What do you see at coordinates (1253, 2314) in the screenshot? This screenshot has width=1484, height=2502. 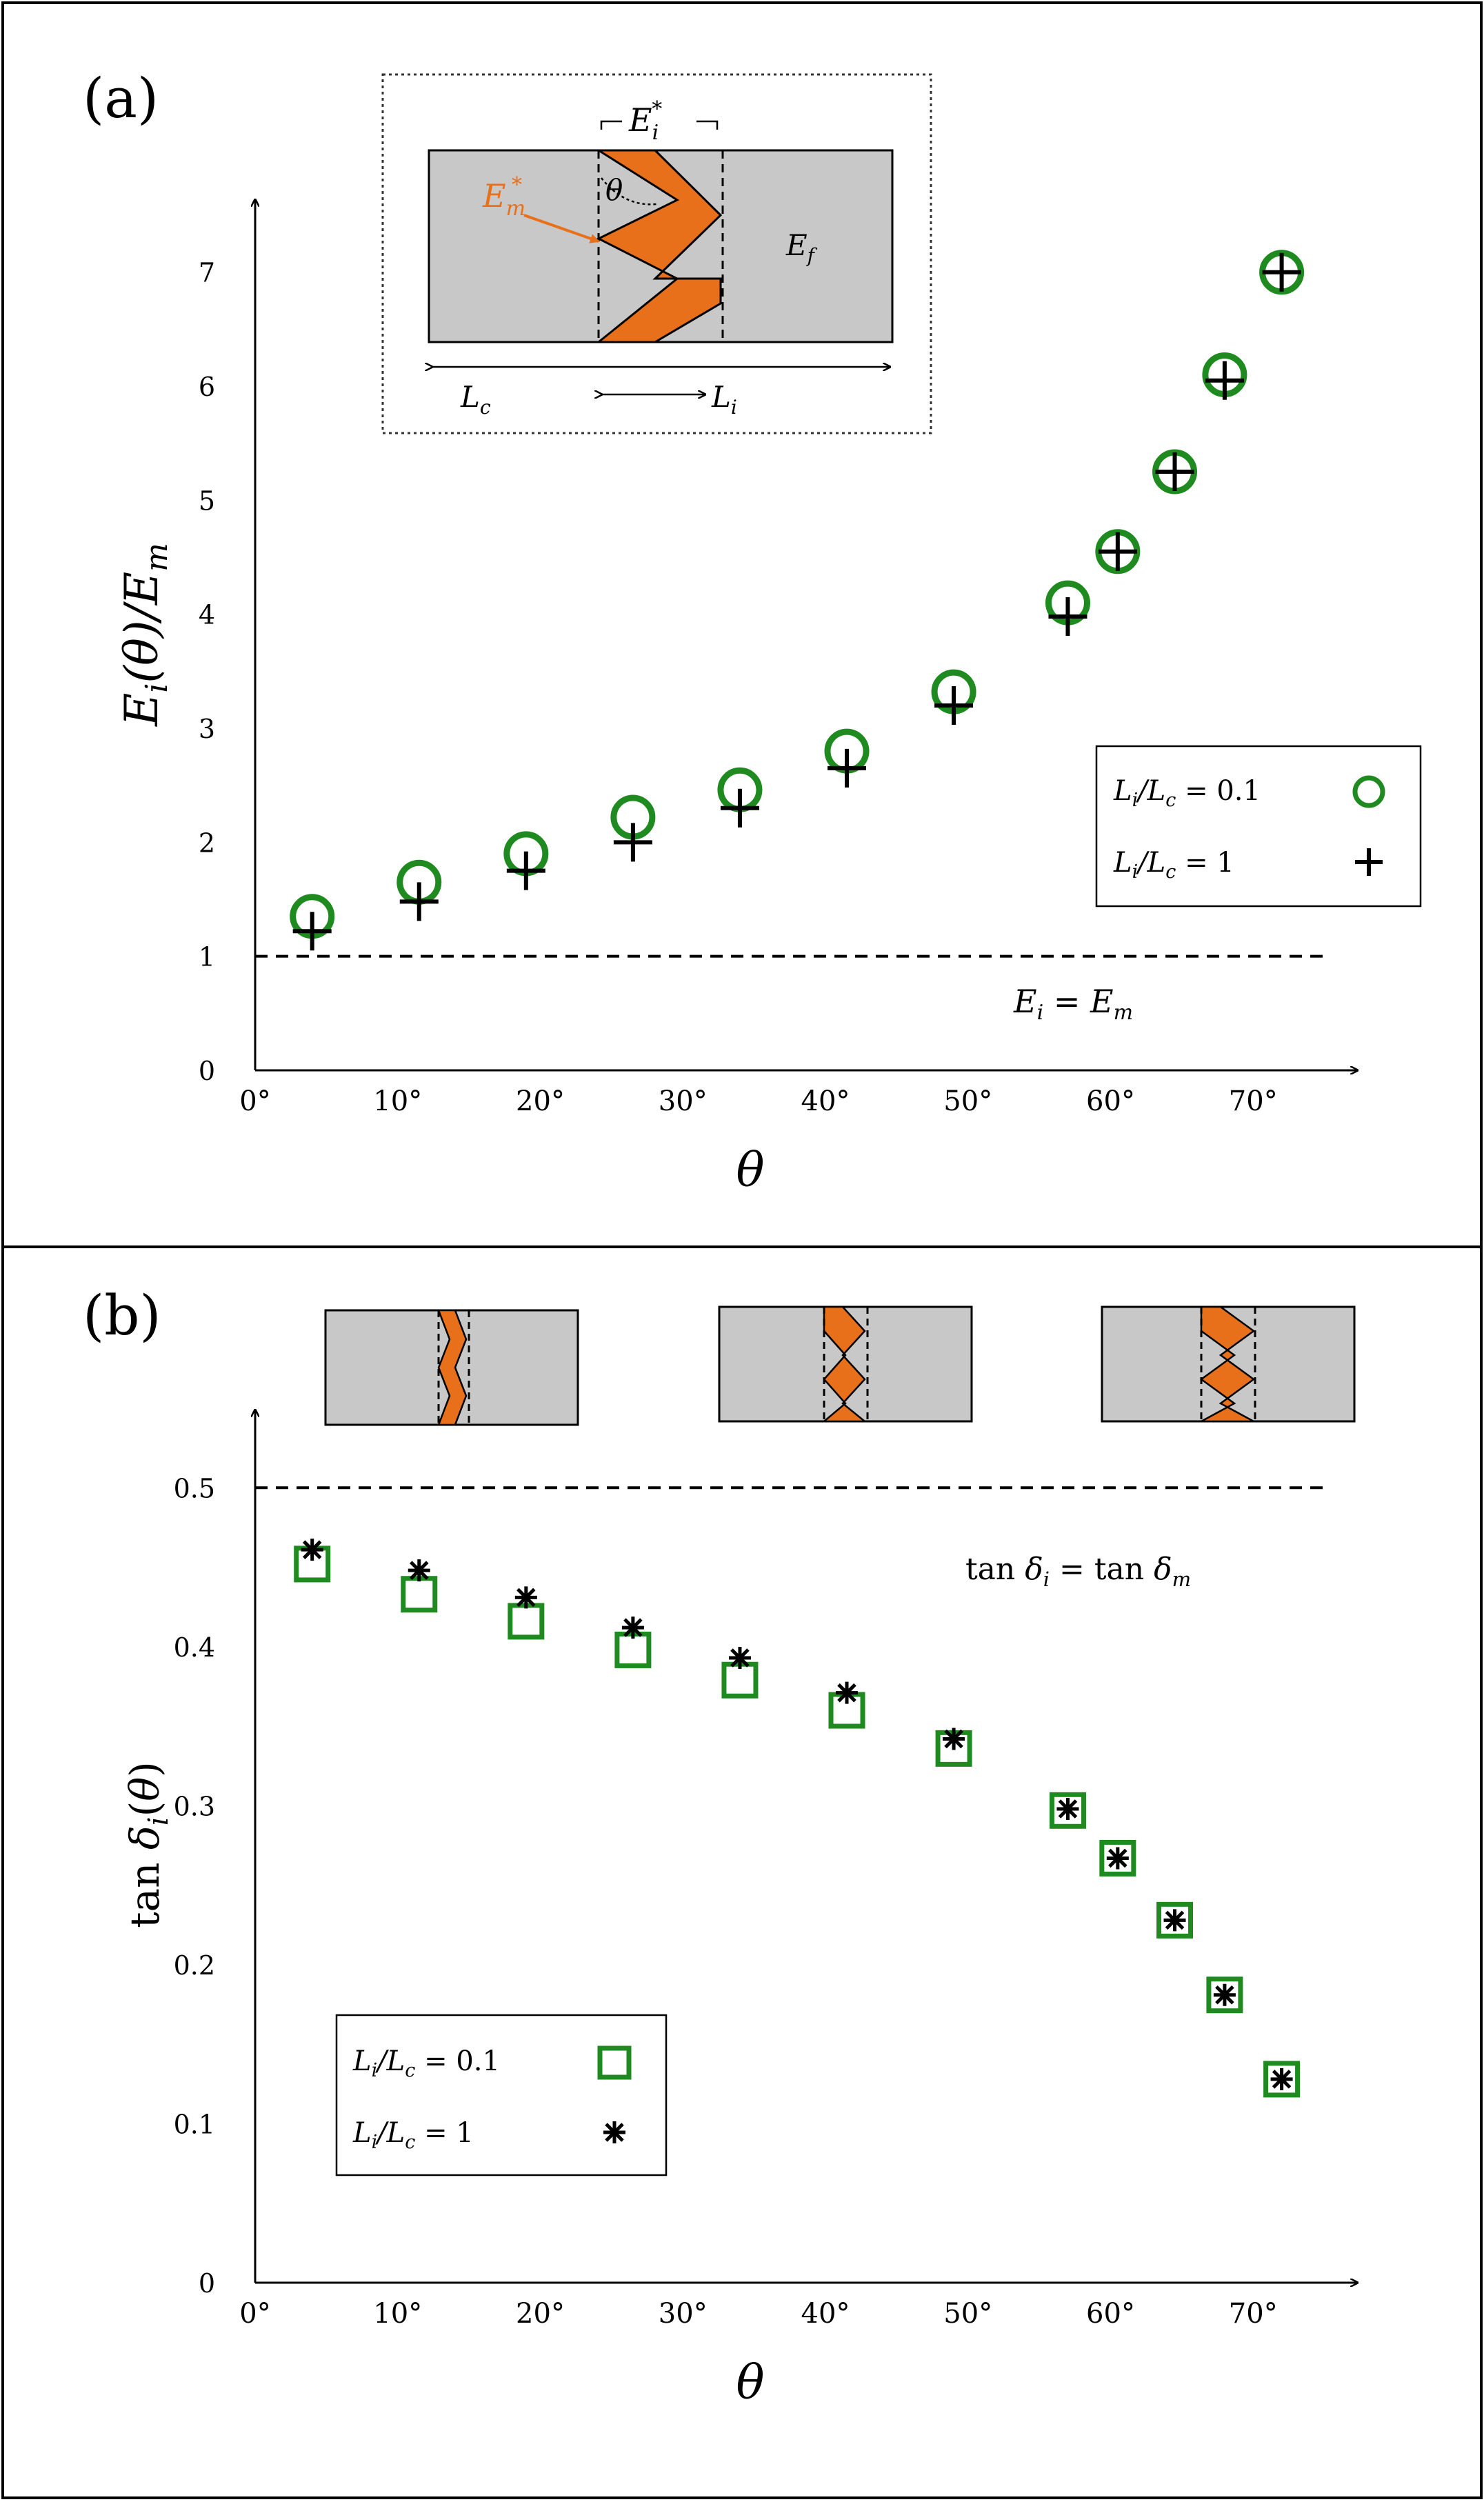 I see `x-tick-label: 70°` at bounding box center [1253, 2314].